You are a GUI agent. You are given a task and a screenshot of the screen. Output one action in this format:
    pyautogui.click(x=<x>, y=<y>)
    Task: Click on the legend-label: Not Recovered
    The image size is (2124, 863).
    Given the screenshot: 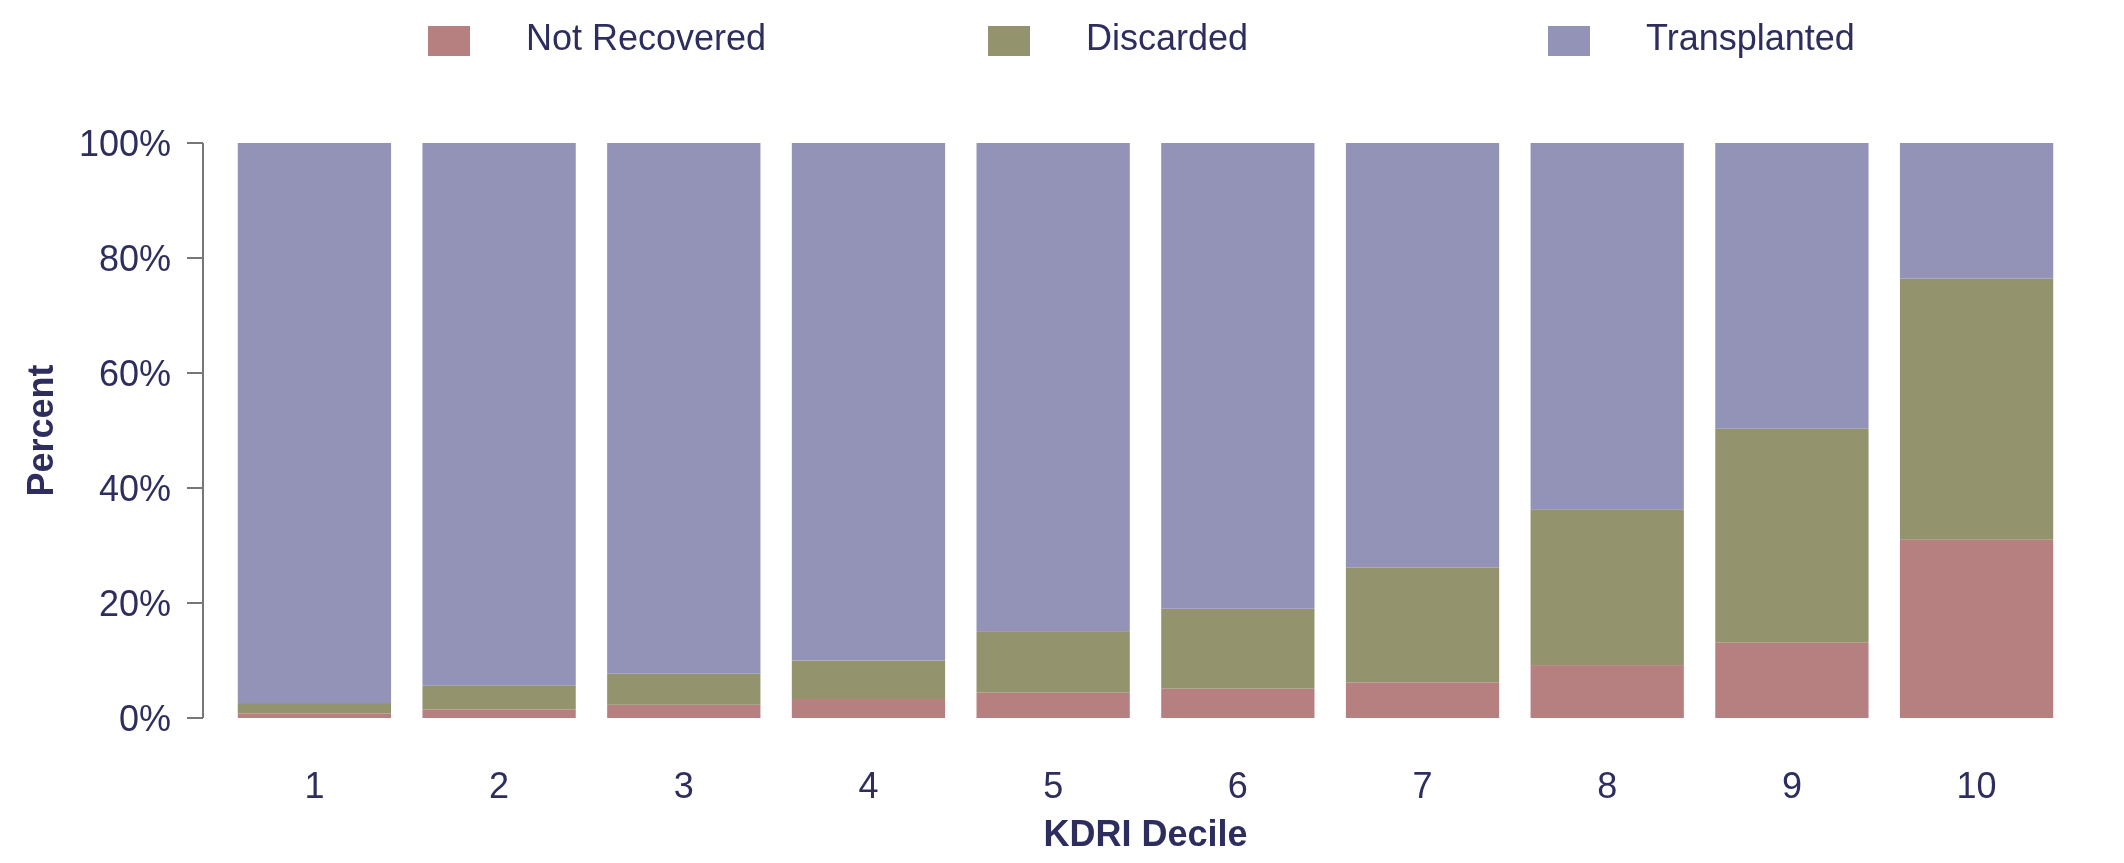 What is the action you would take?
    pyautogui.click(x=646, y=37)
    